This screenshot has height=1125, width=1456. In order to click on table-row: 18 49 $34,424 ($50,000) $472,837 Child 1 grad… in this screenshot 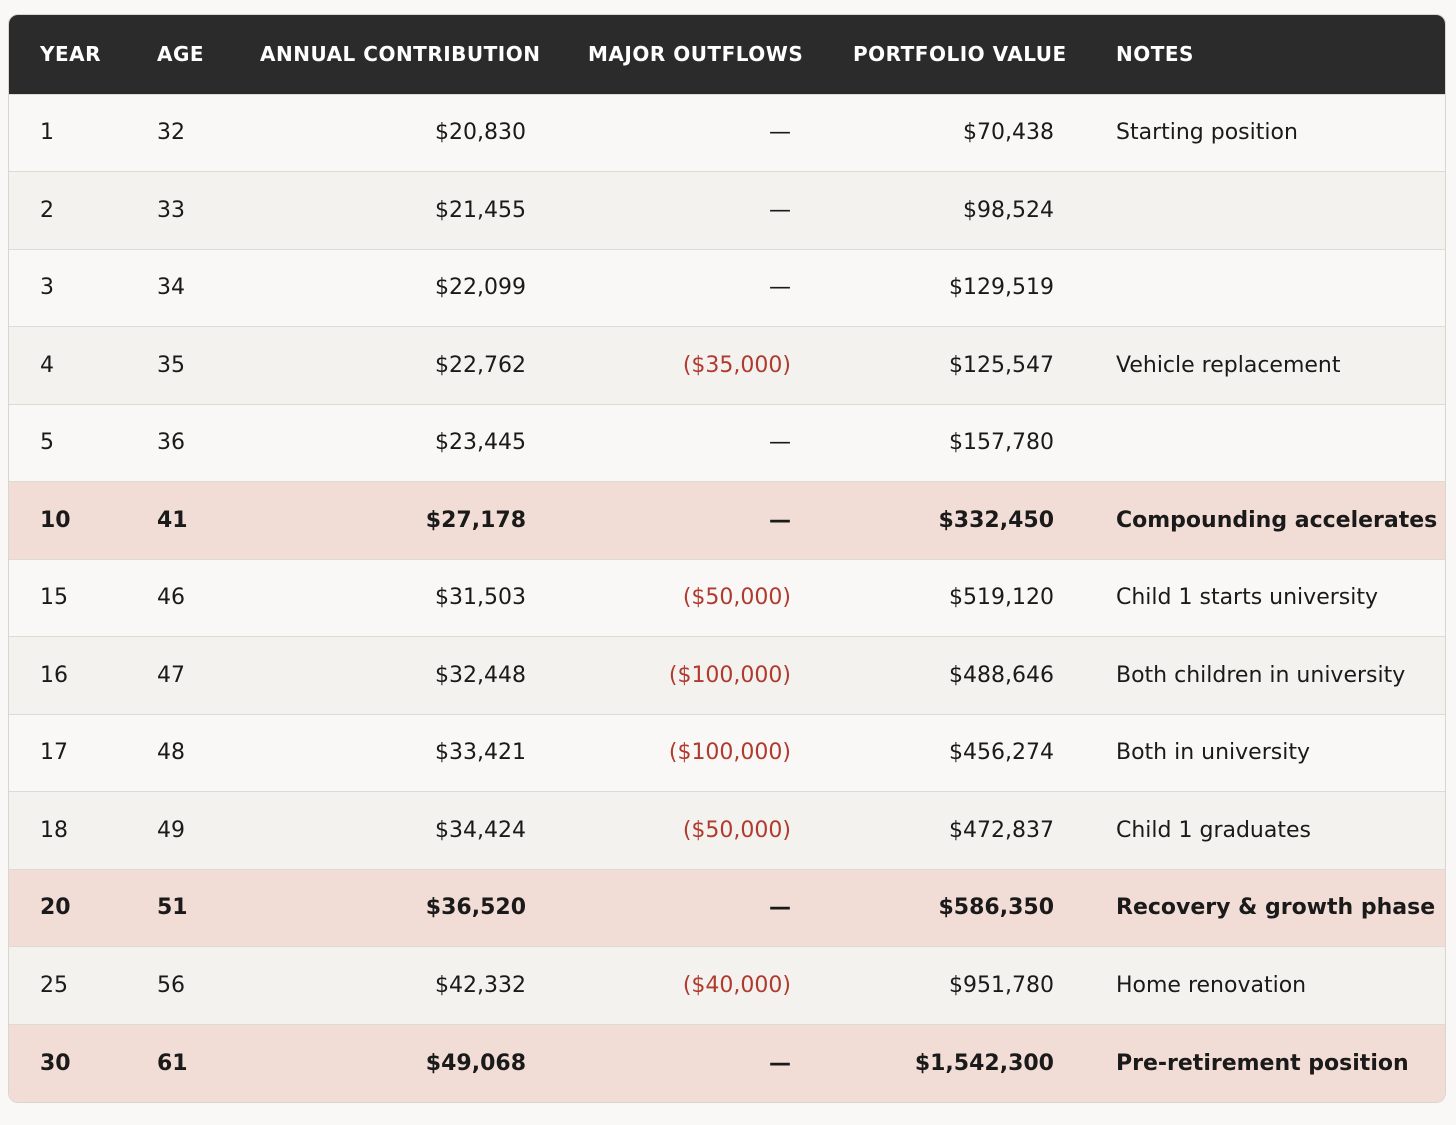, I will do `click(727, 830)`.